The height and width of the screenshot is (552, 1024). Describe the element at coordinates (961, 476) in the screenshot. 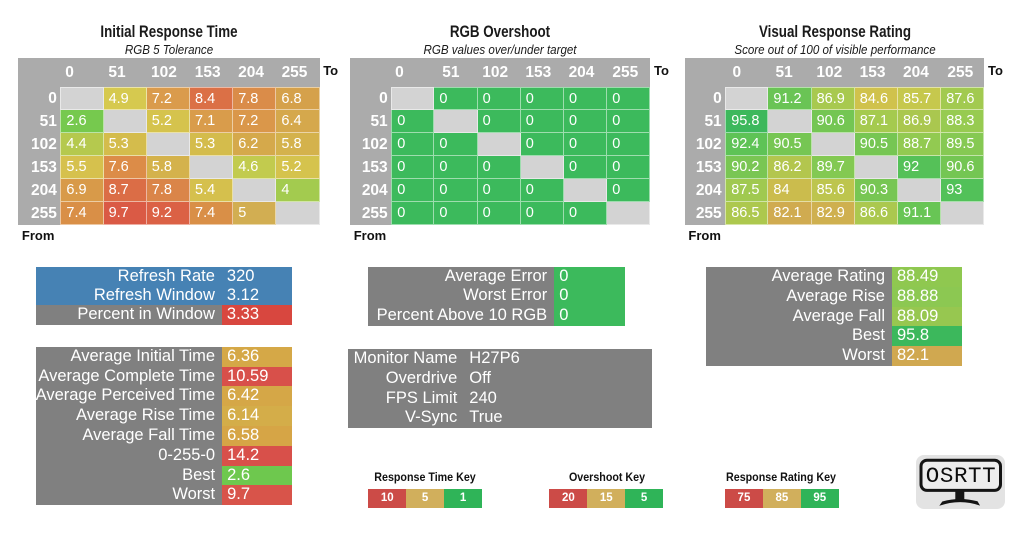

I see `svg-text: OSRTT` at that location.